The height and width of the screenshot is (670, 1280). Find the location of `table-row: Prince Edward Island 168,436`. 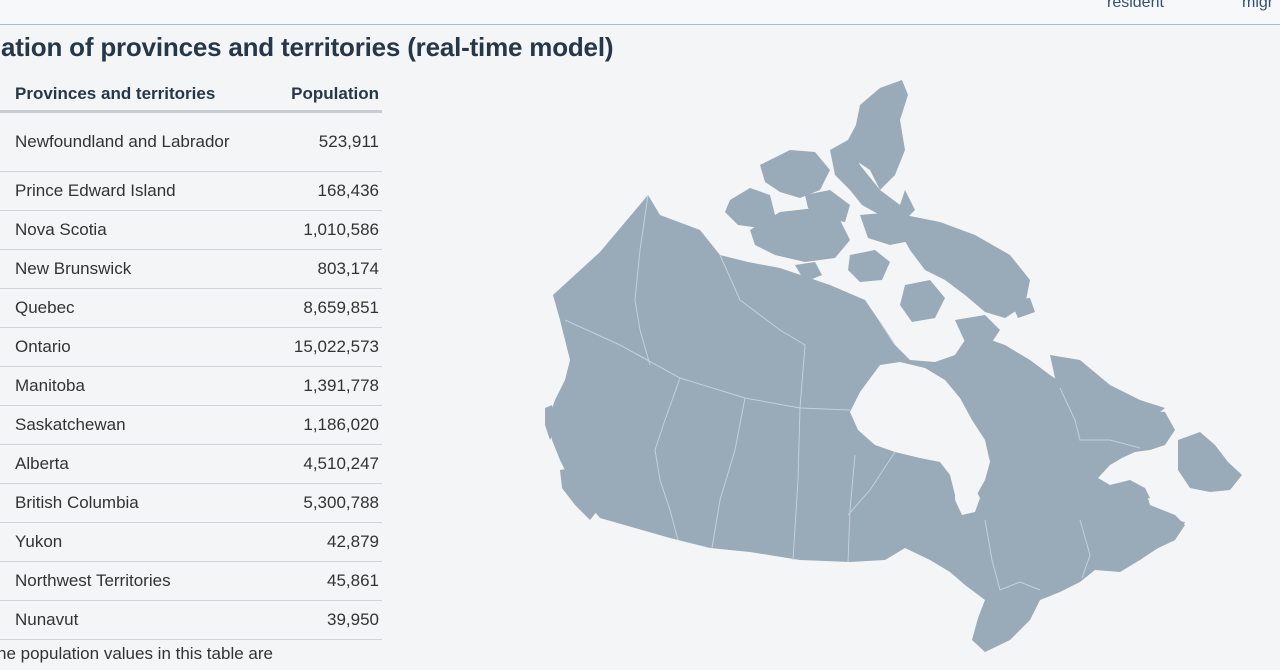

table-row: Prince Edward Island 168,436 is located at coordinates (191, 191).